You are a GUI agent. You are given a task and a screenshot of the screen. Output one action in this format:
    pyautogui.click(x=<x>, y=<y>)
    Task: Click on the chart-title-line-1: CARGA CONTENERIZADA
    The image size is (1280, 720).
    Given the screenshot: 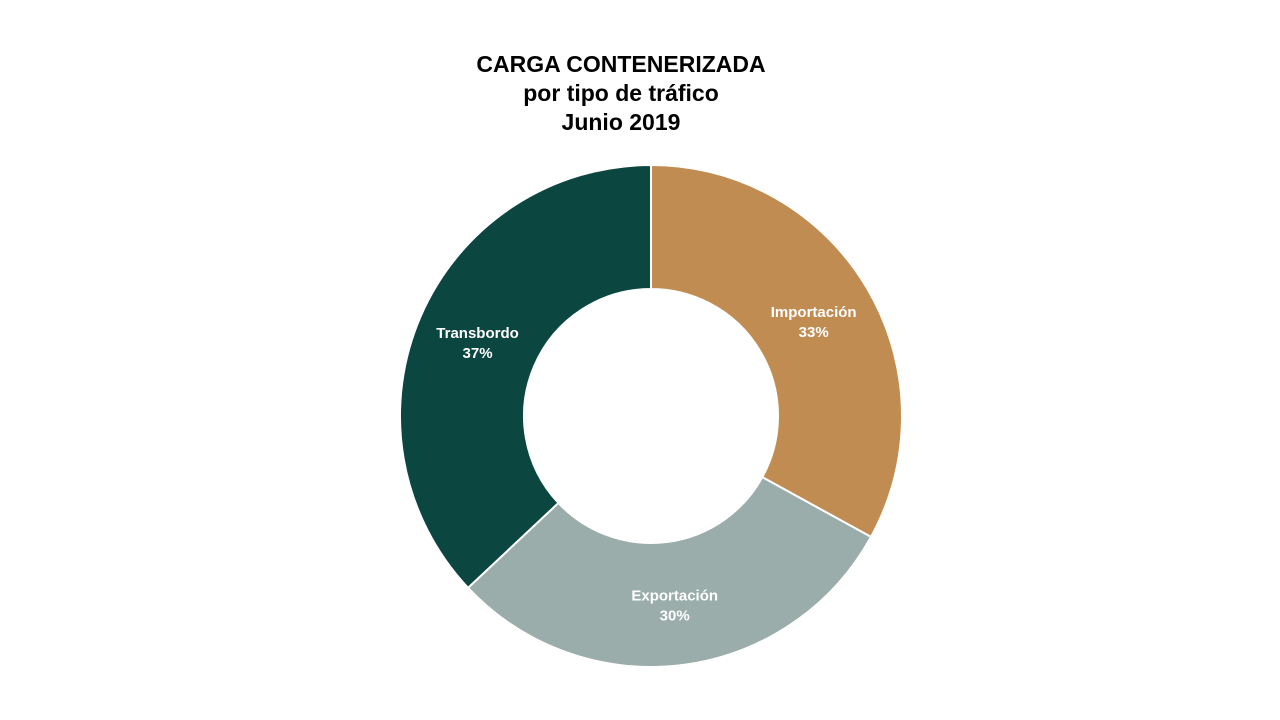 What is the action you would take?
    pyautogui.click(x=621, y=64)
    